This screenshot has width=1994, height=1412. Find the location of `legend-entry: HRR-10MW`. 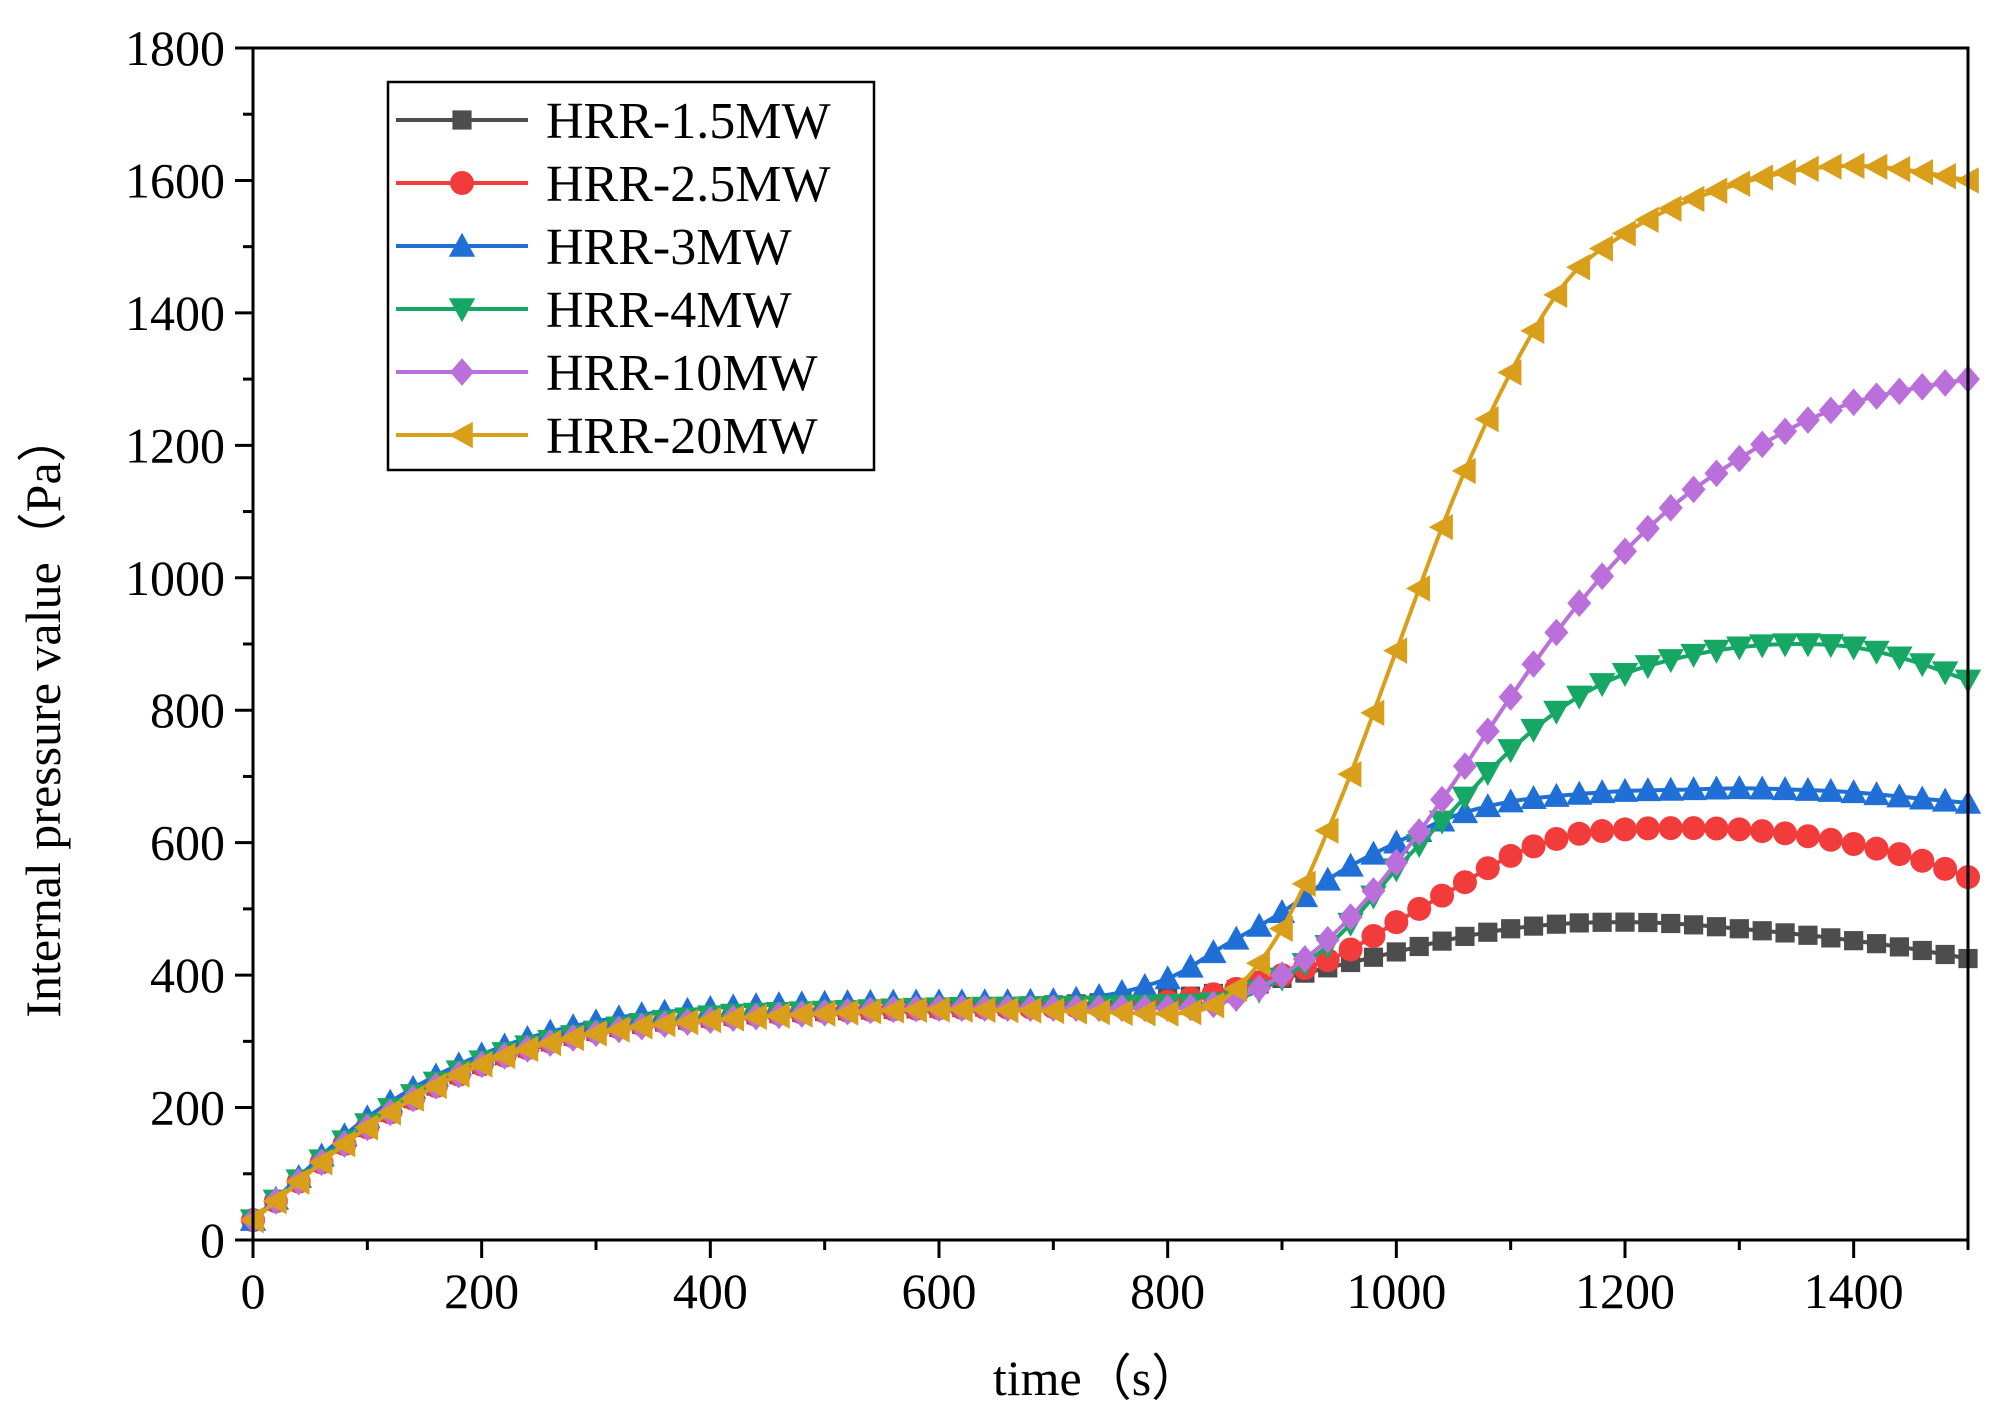

legend-entry: HRR-10MW is located at coordinates (607, 373).